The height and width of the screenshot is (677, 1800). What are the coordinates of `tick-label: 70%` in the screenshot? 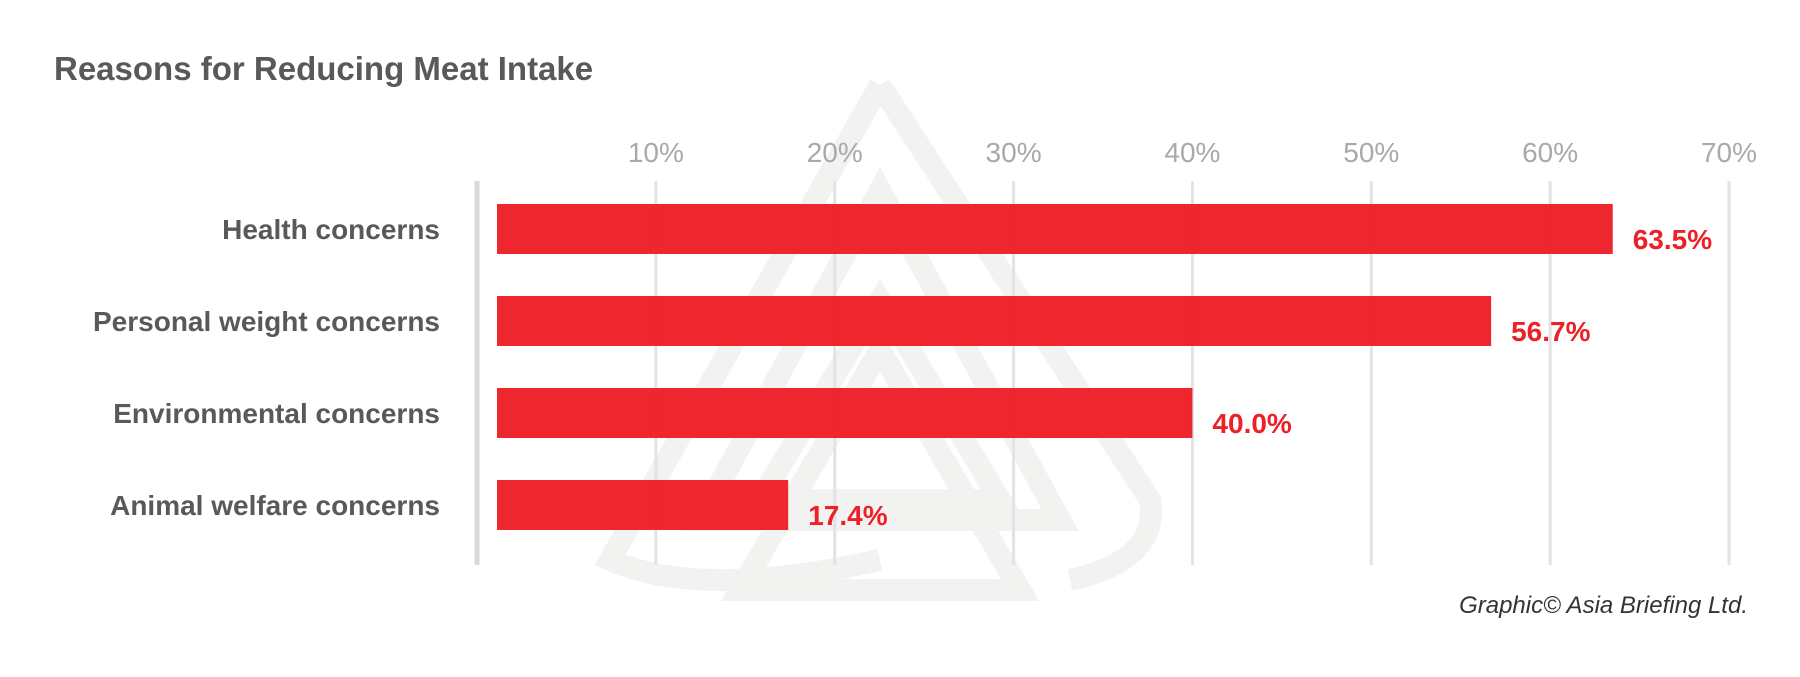 It's located at (1729, 152).